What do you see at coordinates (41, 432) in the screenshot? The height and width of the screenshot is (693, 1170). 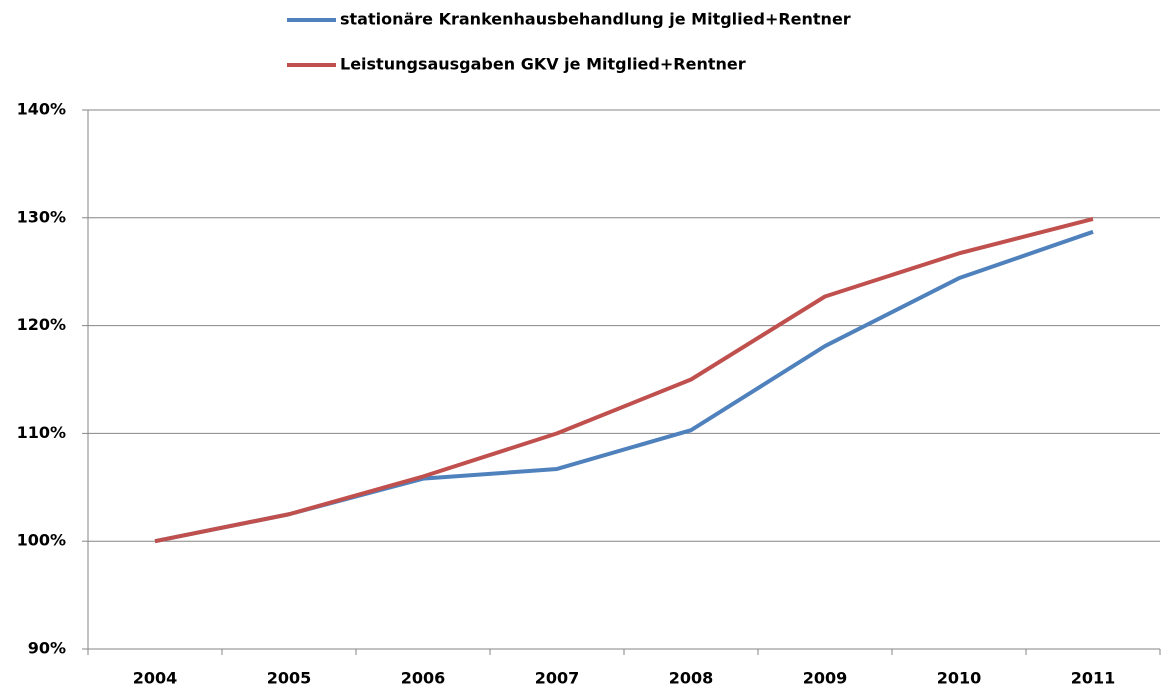 I see `y-tick-label: 110%` at bounding box center [41, 432].